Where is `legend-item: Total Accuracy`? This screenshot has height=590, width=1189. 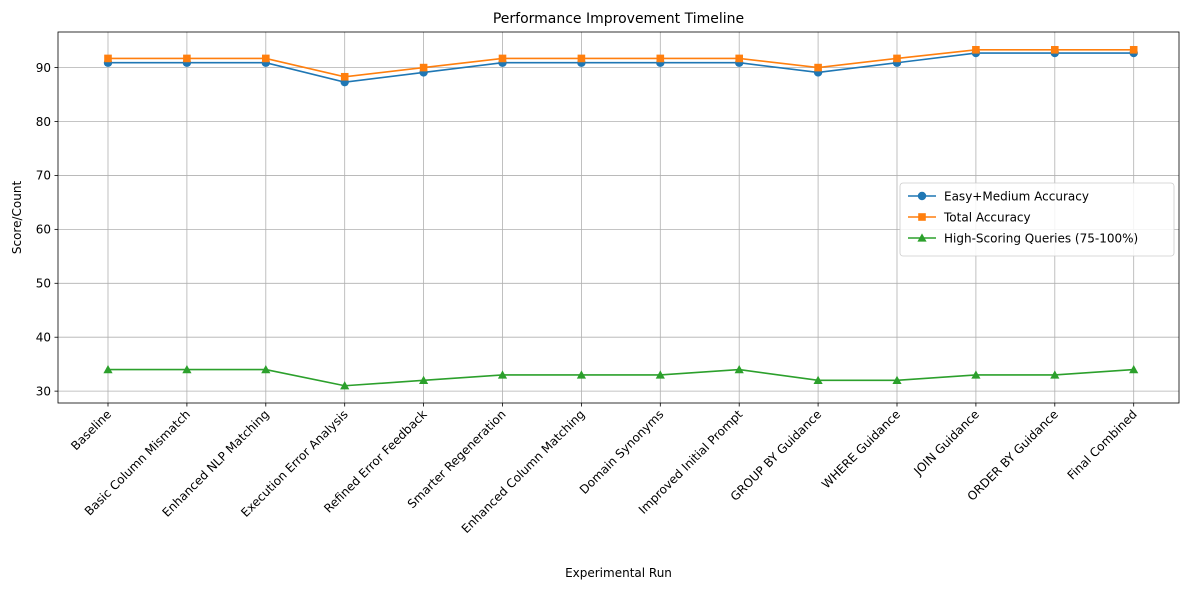 legend-item: Total Accuracy is located at coordinates (969, 217).